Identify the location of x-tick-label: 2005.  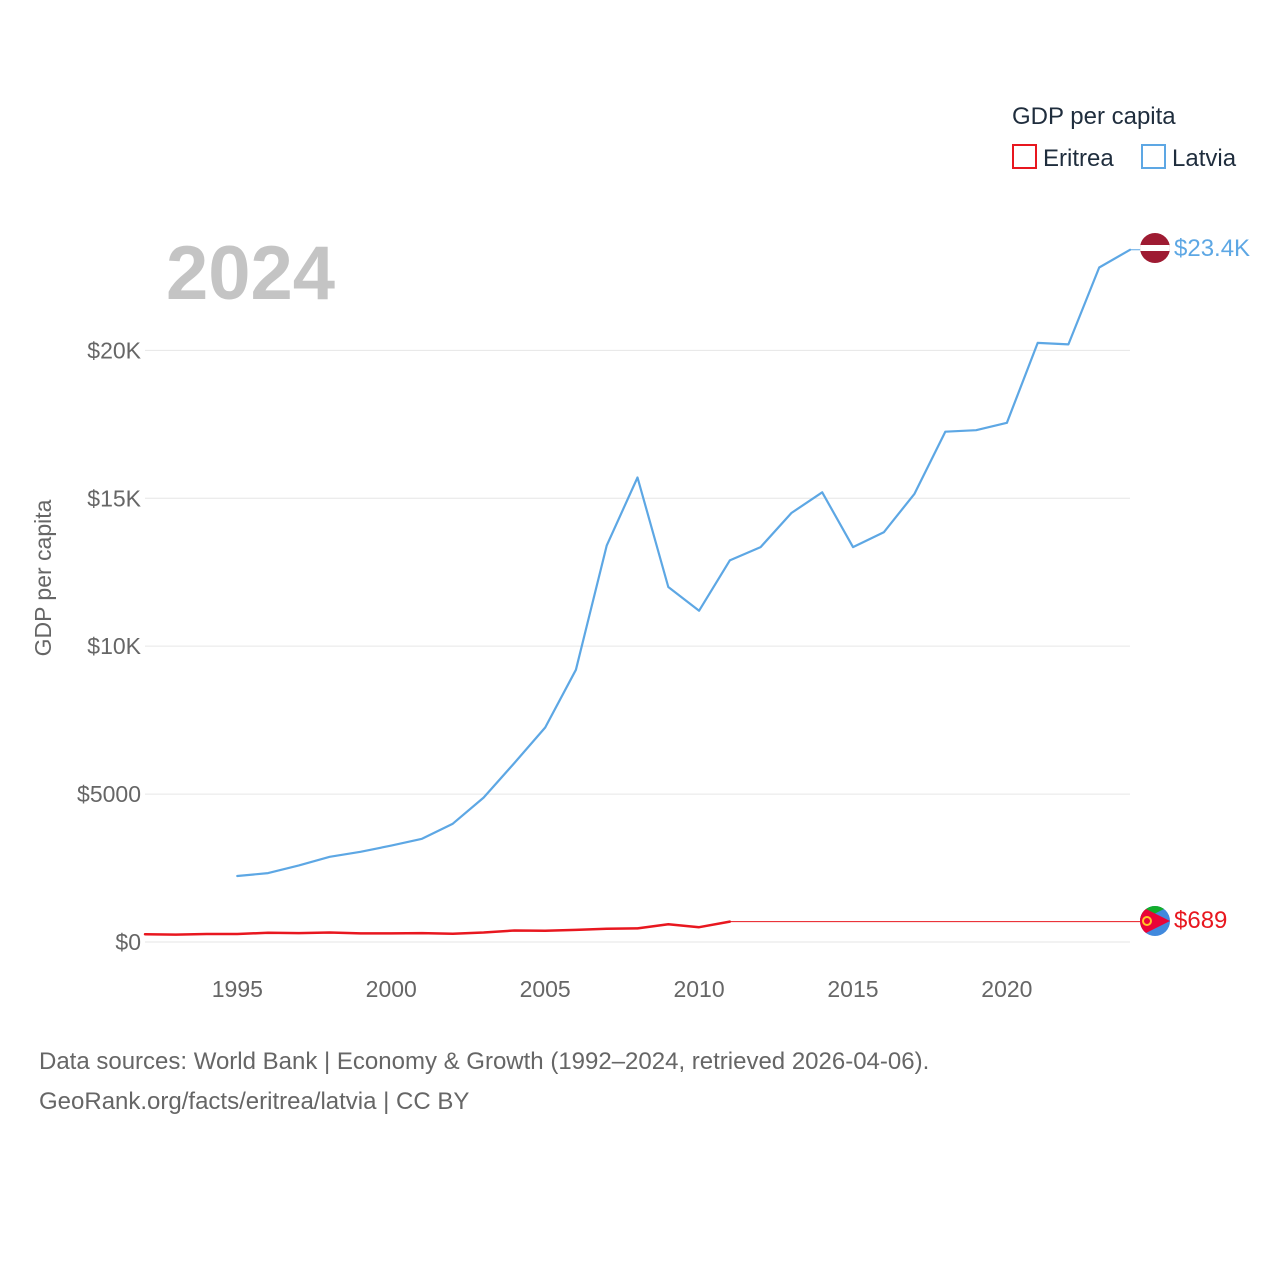
(545, 989).